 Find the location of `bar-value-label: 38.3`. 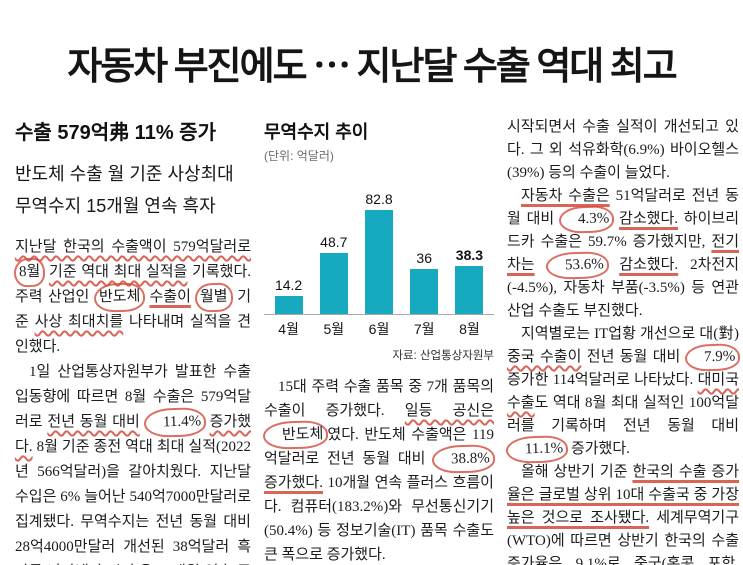

bar-value-label: 38.3 is located at coordinates (469, 254).